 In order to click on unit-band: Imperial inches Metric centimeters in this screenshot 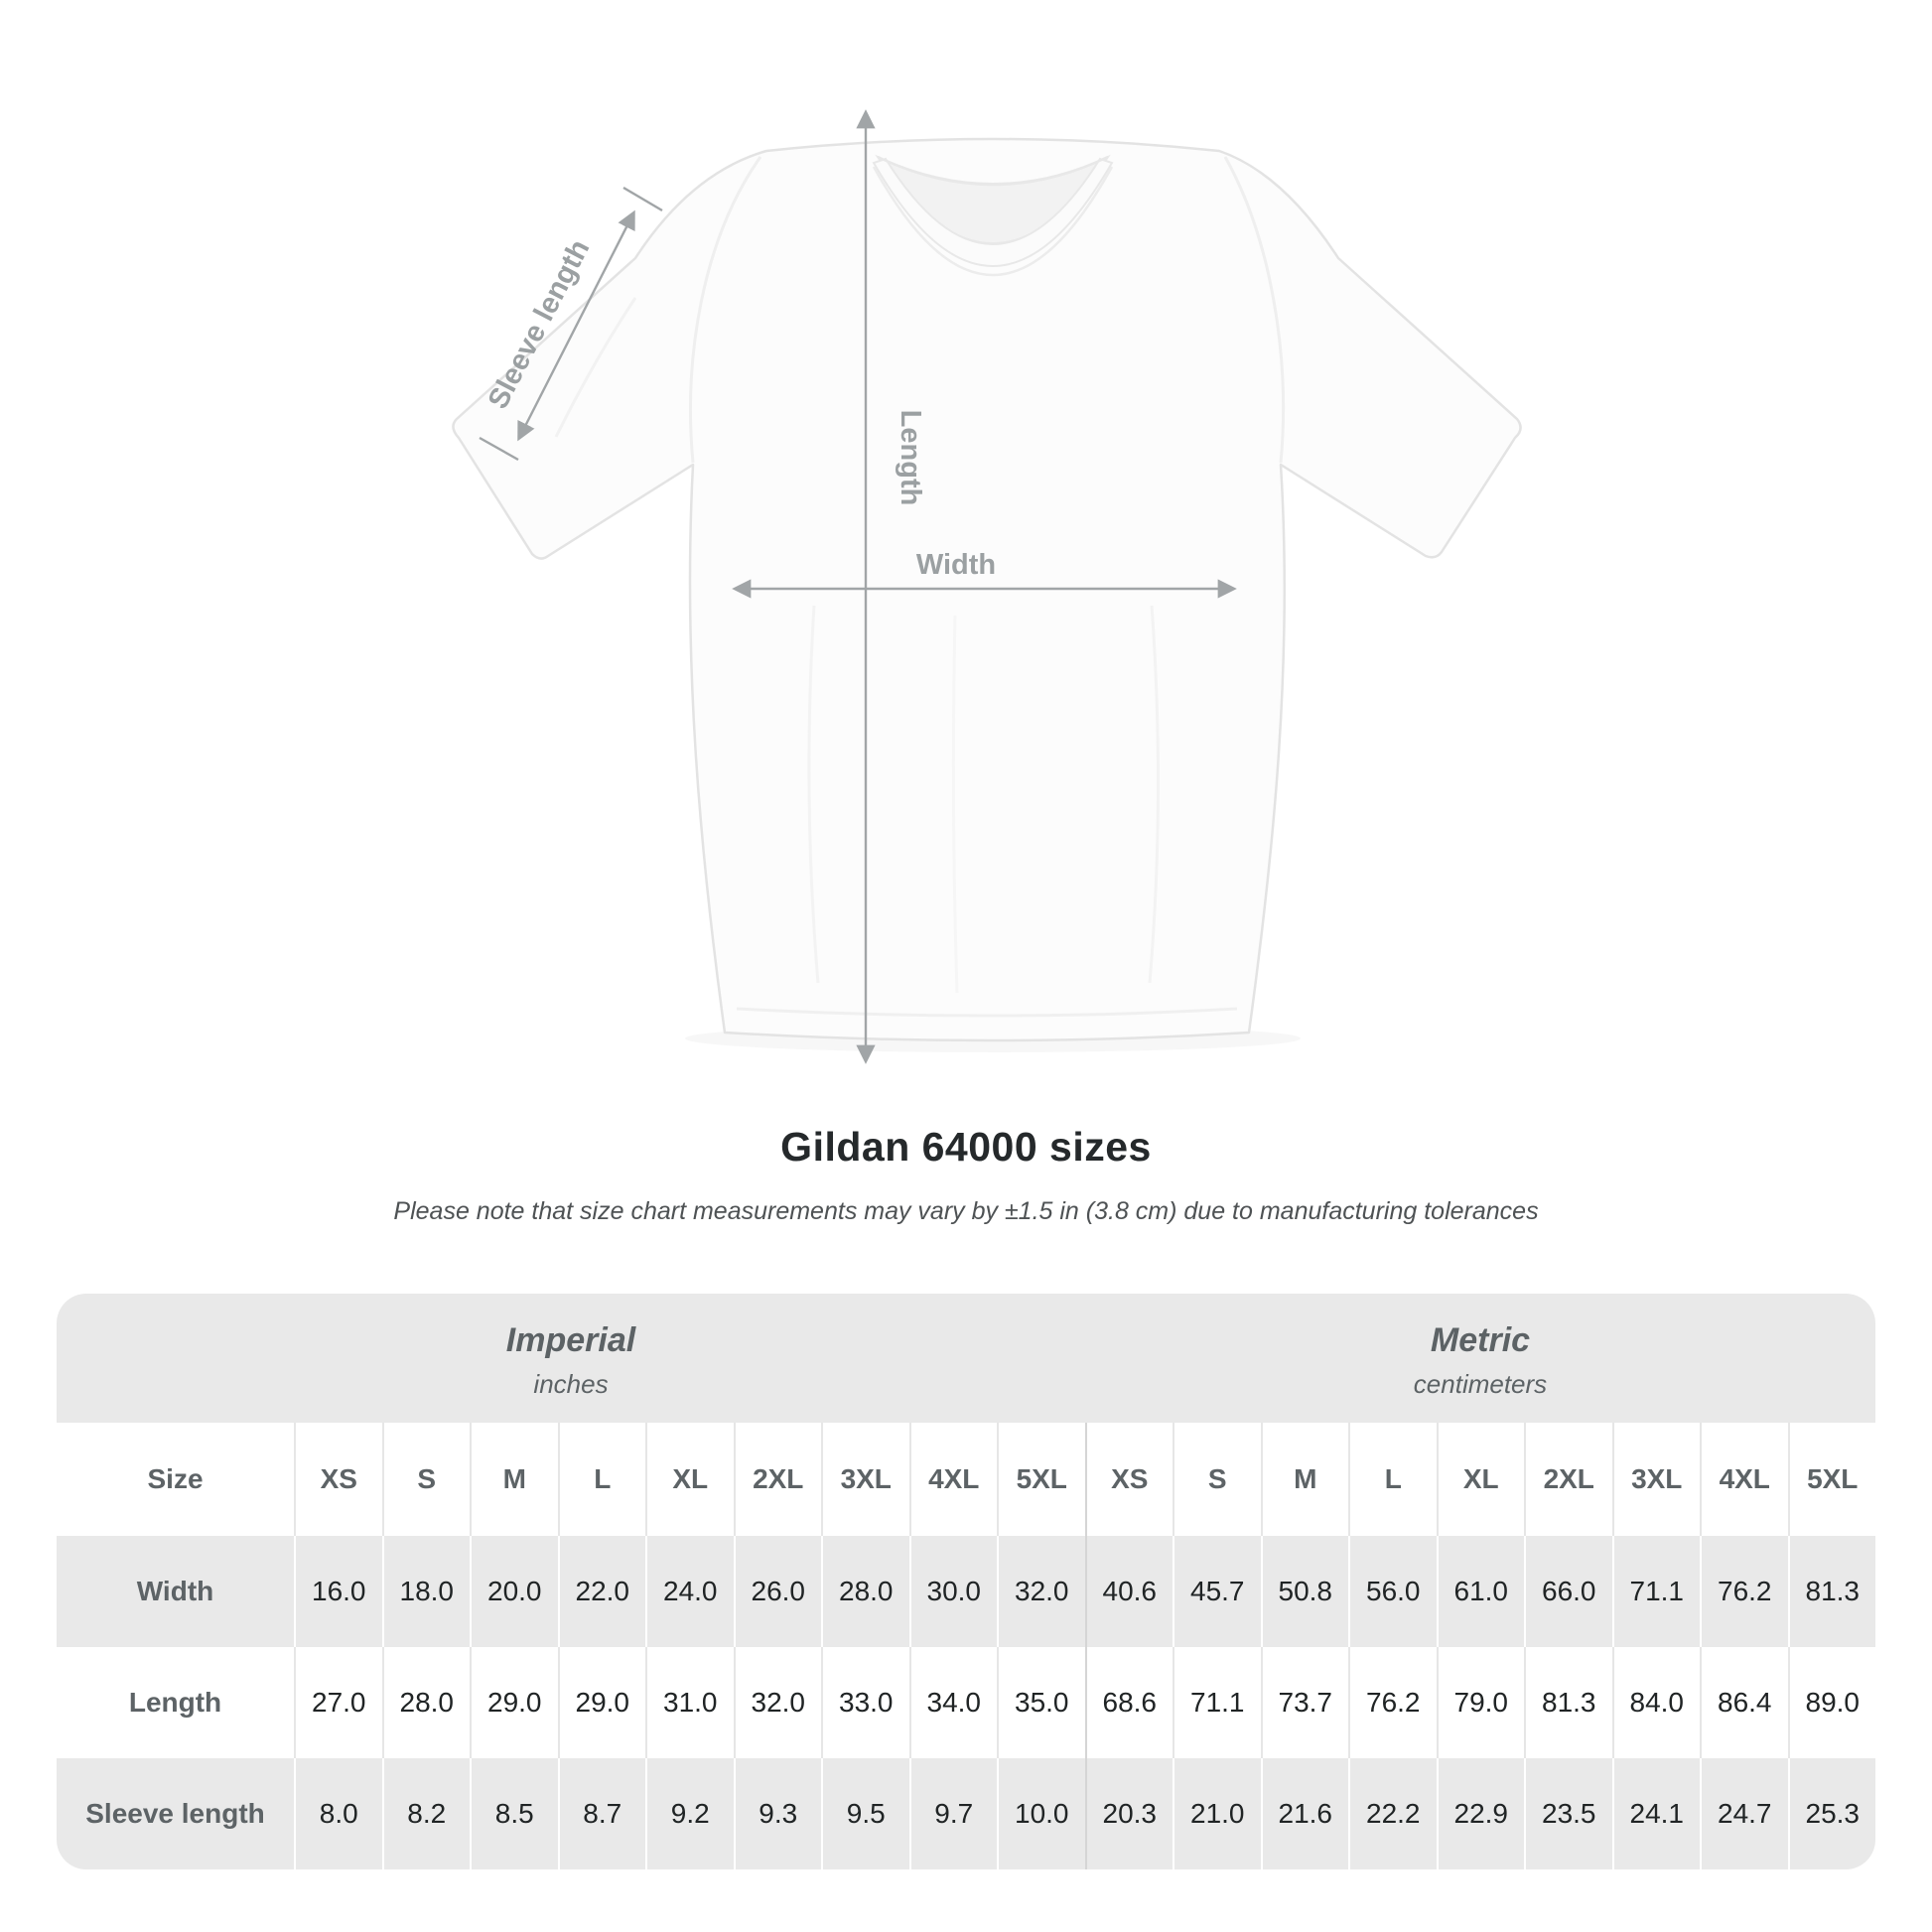, I will do `click(966, 1358)`.